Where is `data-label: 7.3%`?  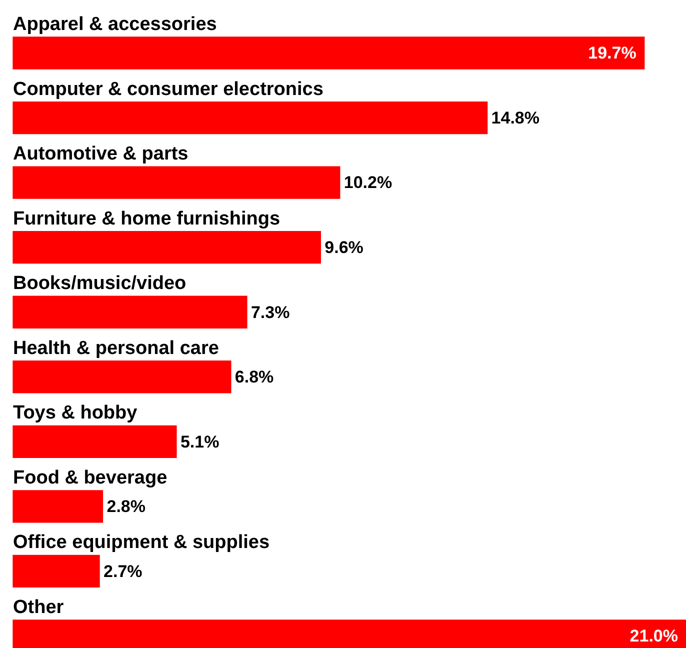
data-label: 7.3% is located at coordinates (270, 312).